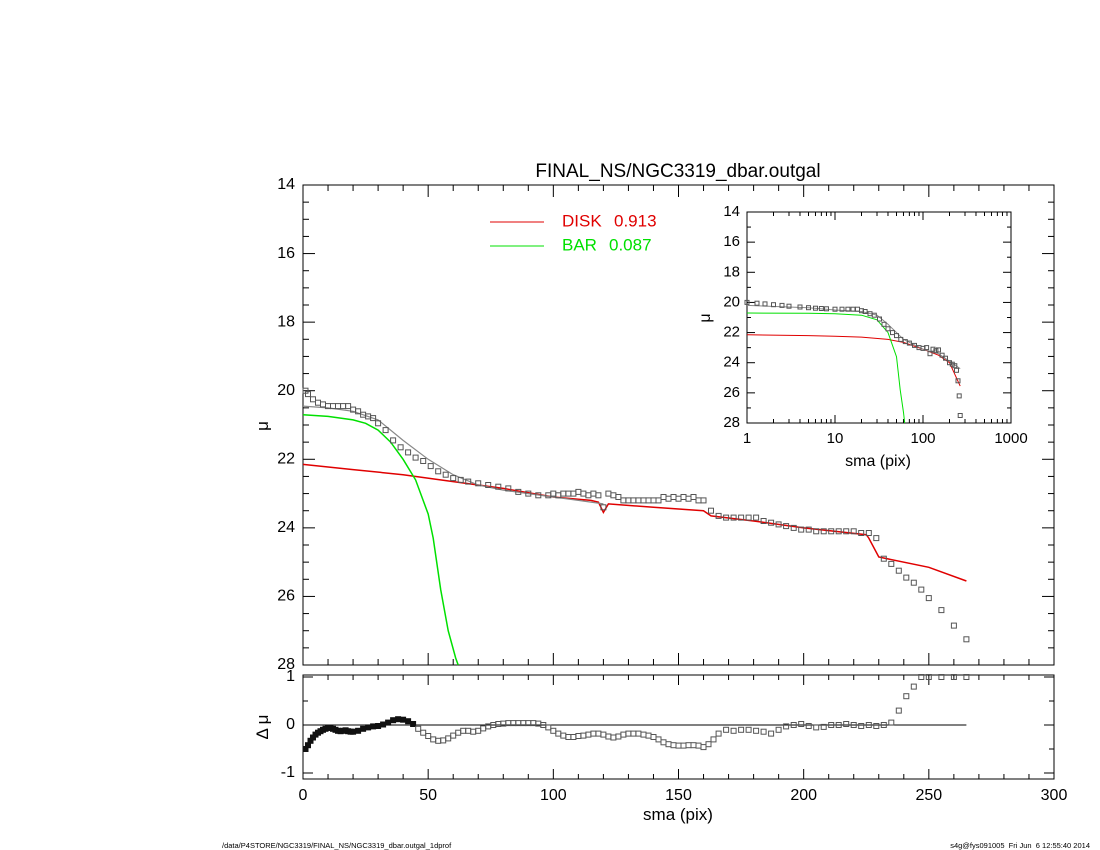  What do you see at coordinates (262, 426) in the screenshot?
I see `main-y-label: μ` at bounding box center [262, 426].